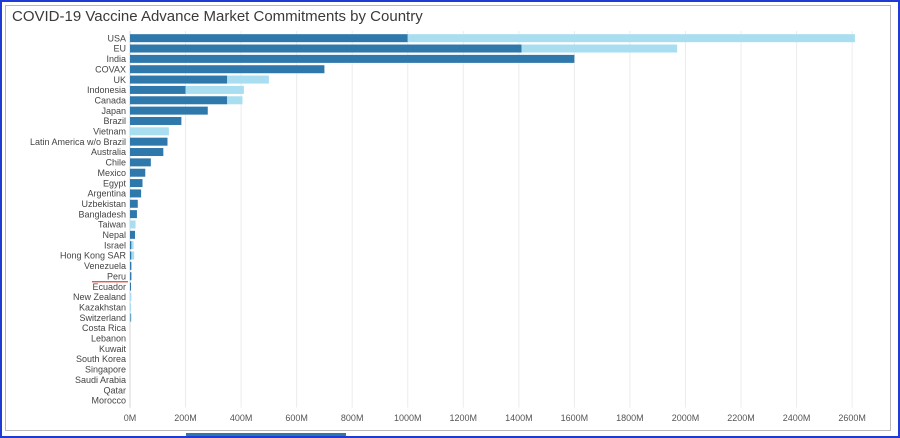  Describe the element at coordinates (114, 121) in the screenshot. I see `category-label: Brazil` at that location.